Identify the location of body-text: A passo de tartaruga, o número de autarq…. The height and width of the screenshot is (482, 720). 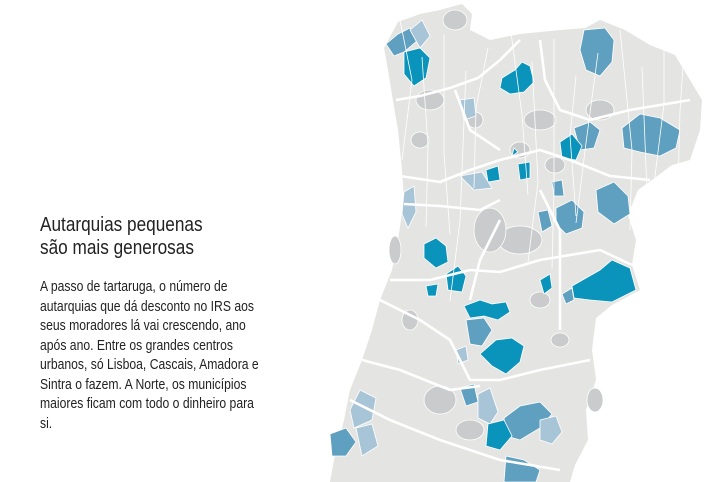
(149, 355).